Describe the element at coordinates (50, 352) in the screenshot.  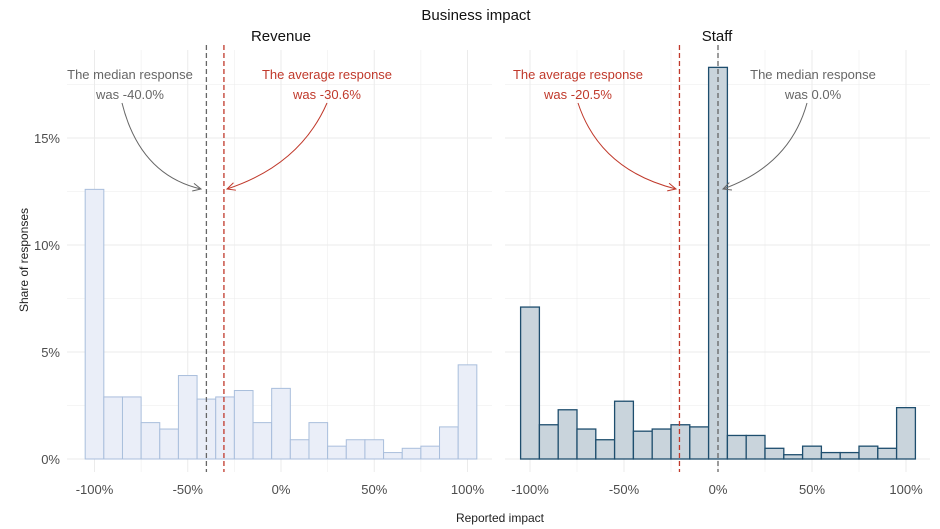
I see `y-tick-label: 5%` at that location.